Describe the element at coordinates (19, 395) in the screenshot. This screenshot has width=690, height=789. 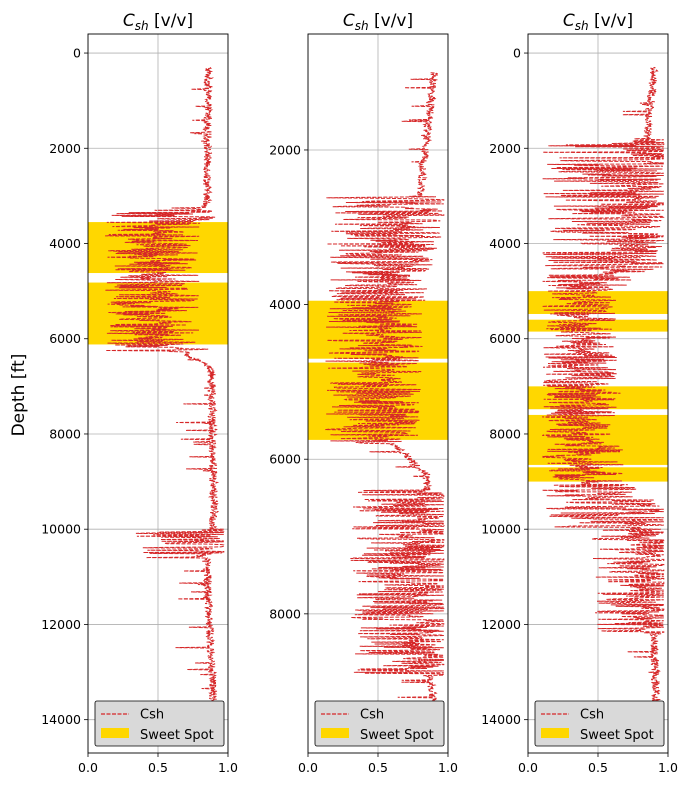
I see `y-axis-title: Depth [ft]` at that location.